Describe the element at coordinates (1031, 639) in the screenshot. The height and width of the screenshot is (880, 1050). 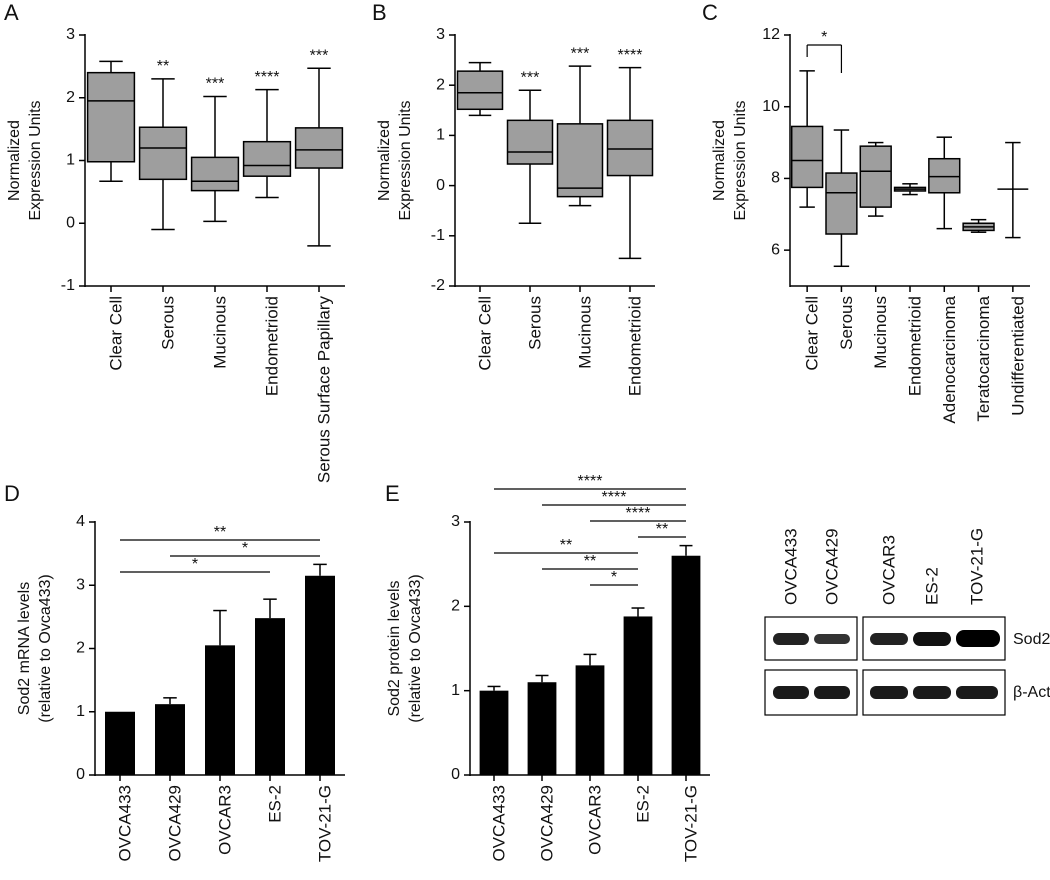
I see `blot-row-label: Sod2` at that location.